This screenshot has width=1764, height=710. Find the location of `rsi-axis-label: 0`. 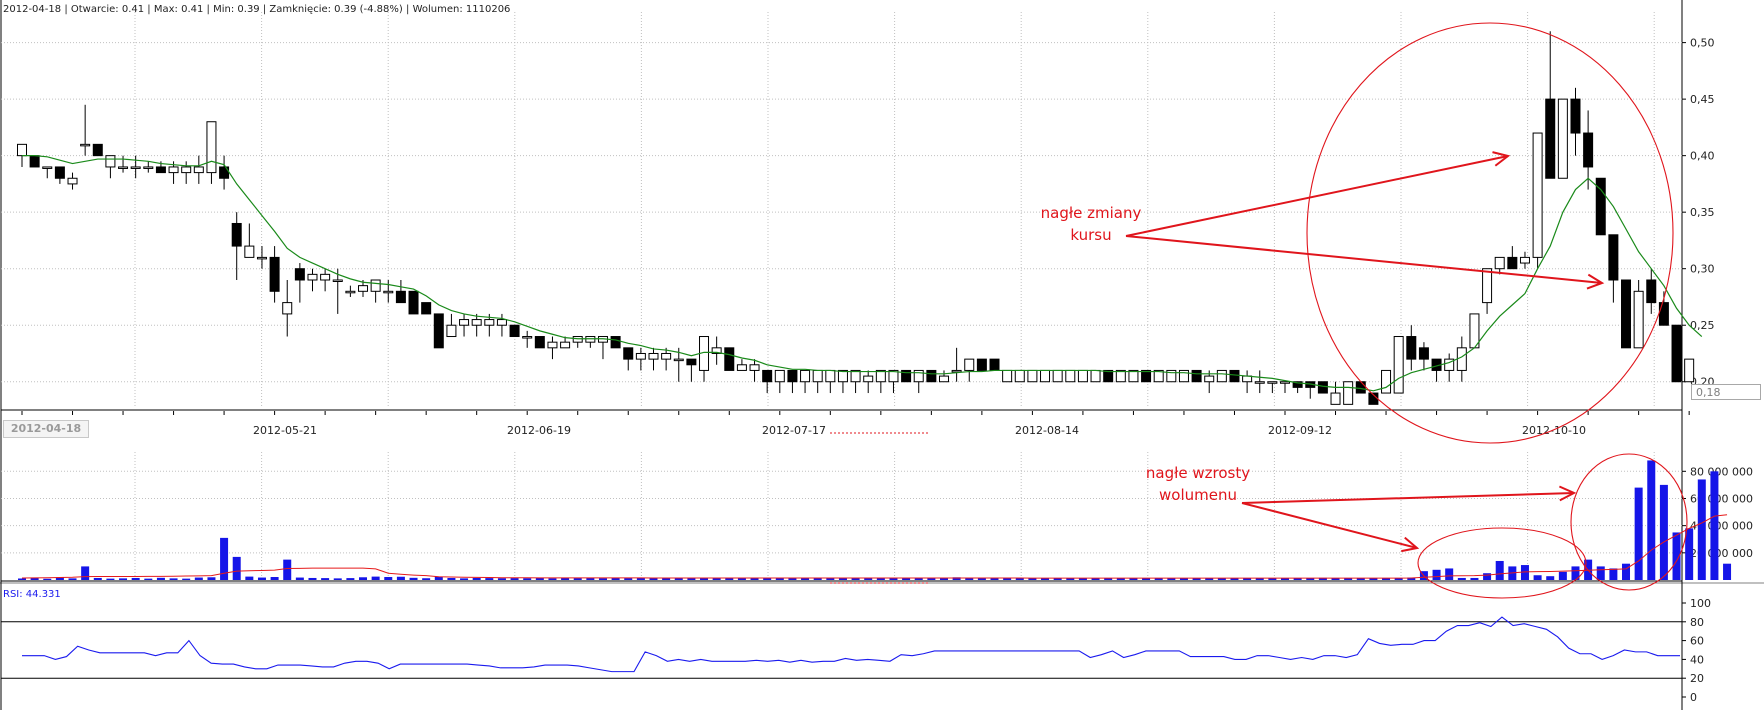

rsi-axis-label: 0 is located at coordinates (1693, 697).